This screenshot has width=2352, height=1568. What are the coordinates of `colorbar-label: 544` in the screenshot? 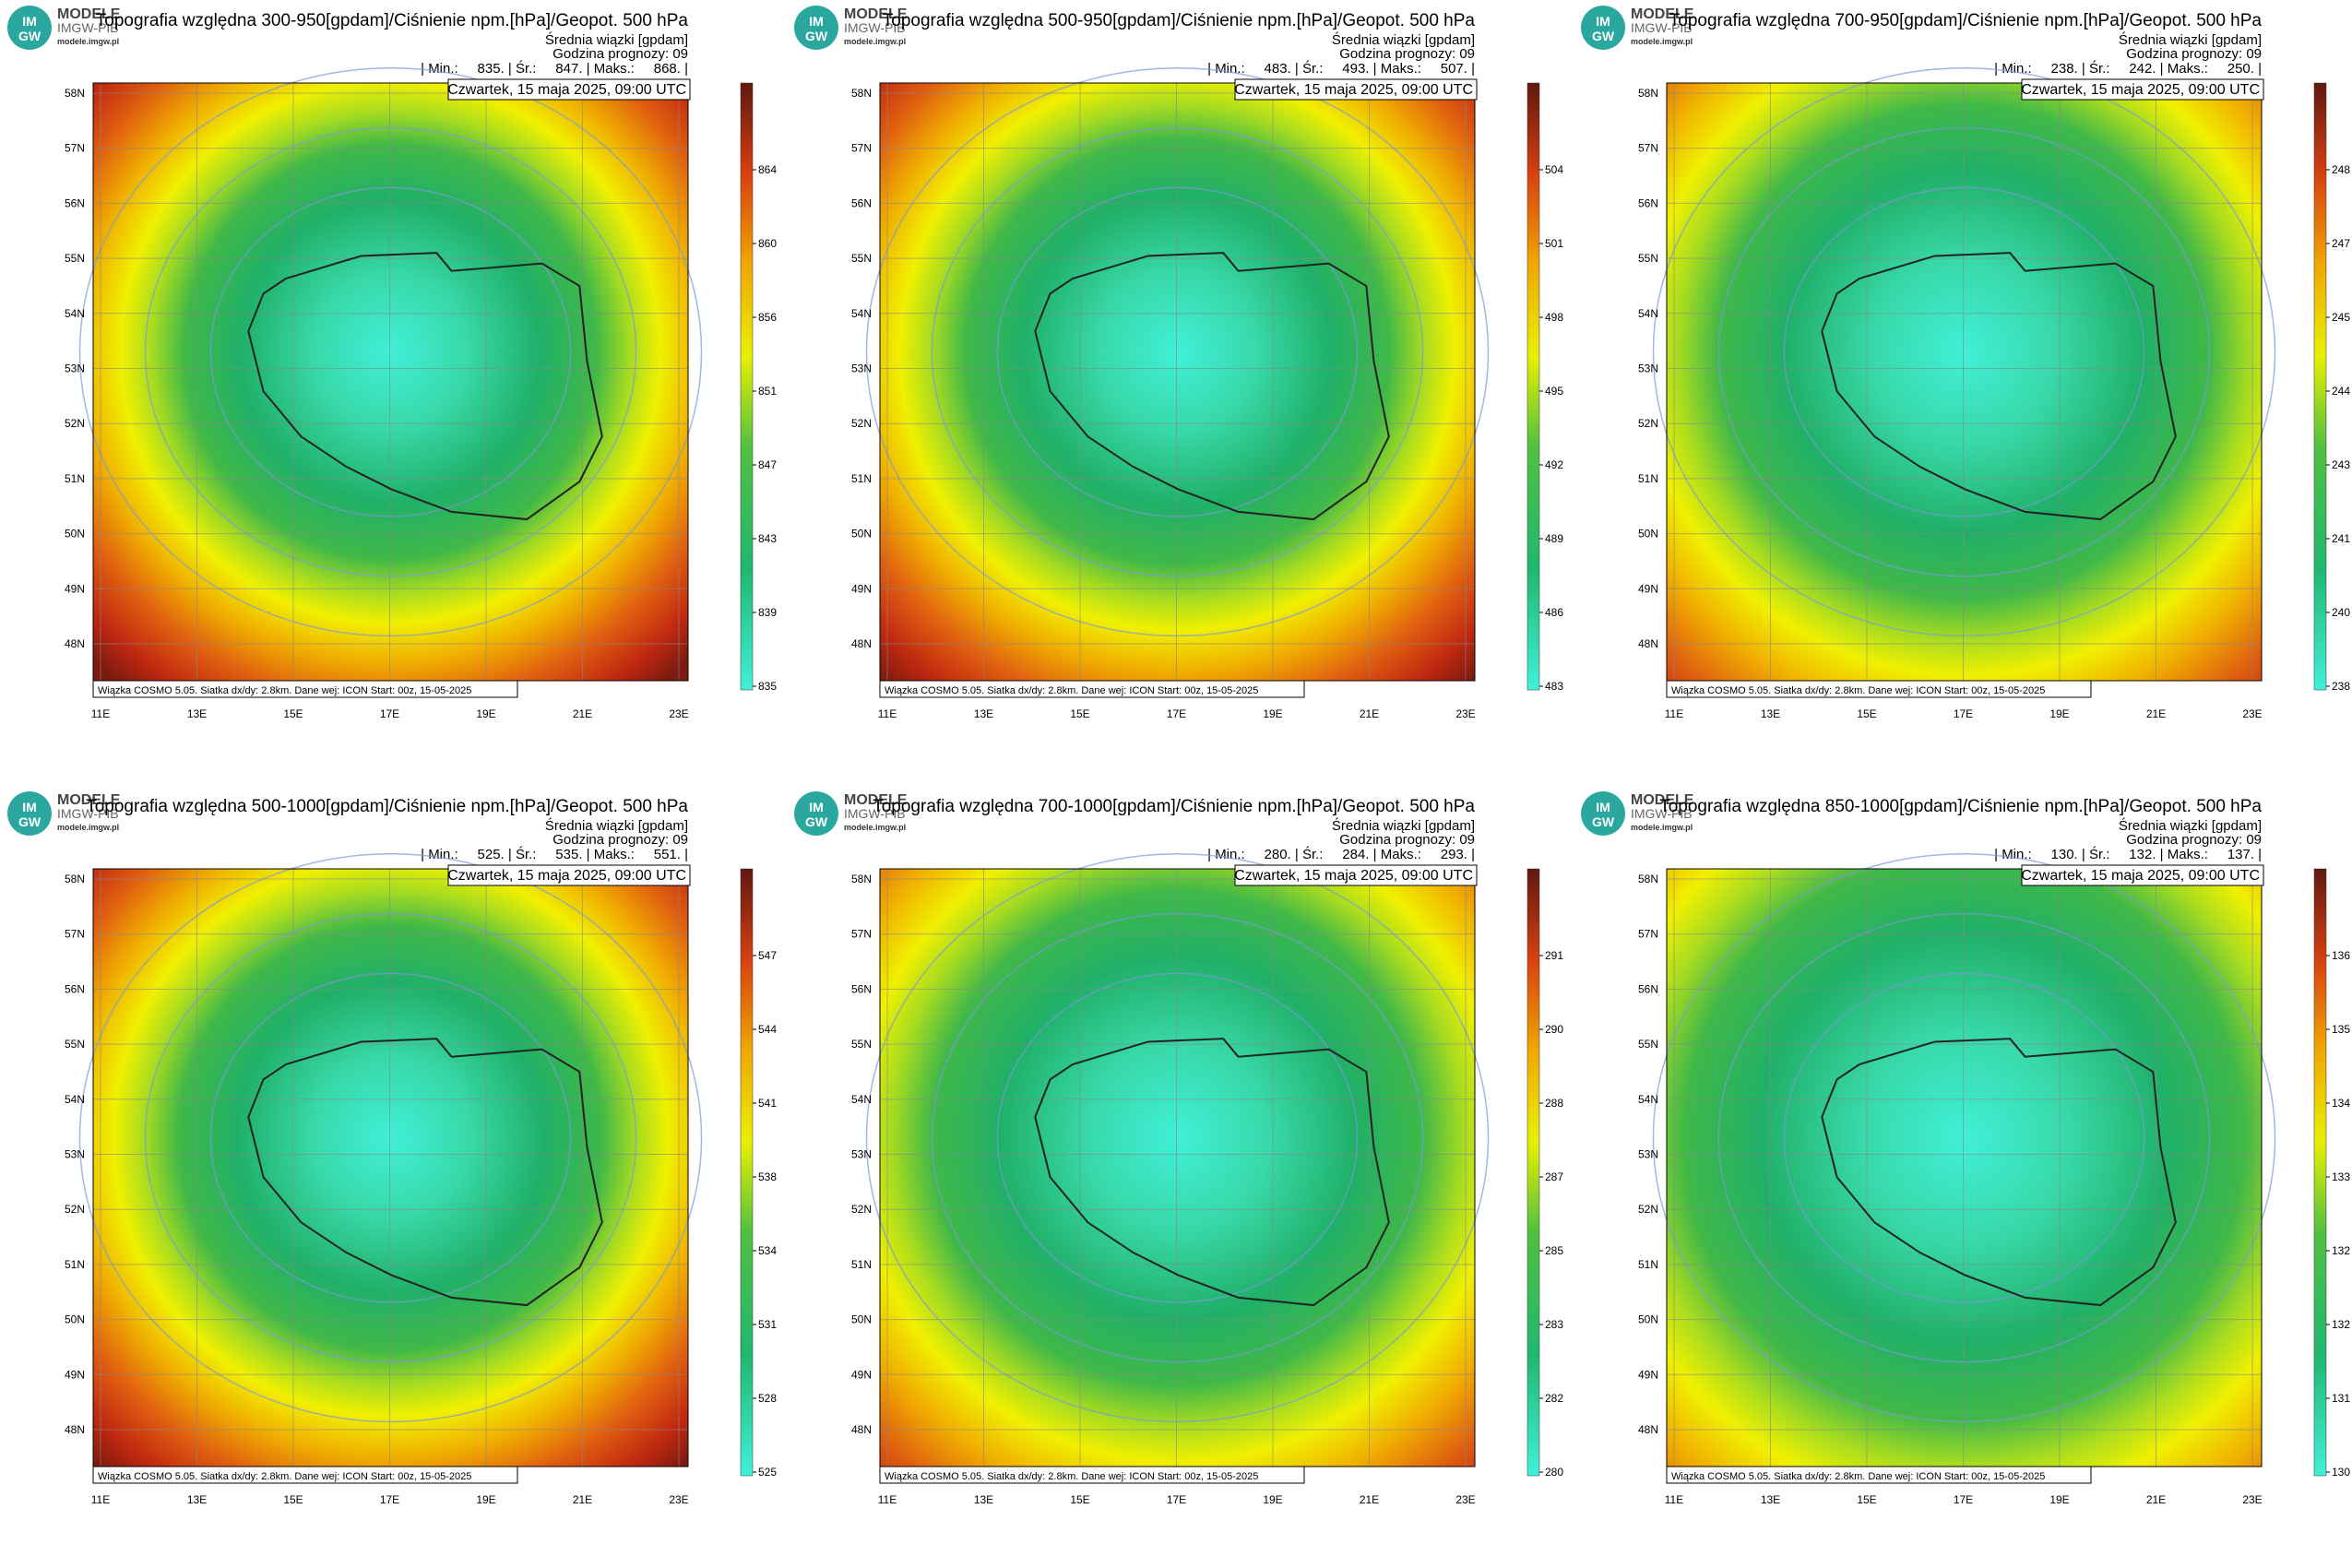 It's located at (767, 1029).